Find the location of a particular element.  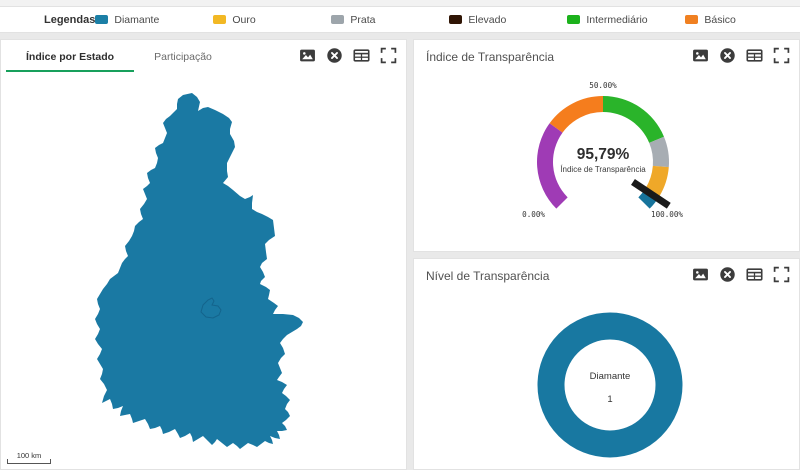

legend-label: Ouro is located at coordinates (244, 19).